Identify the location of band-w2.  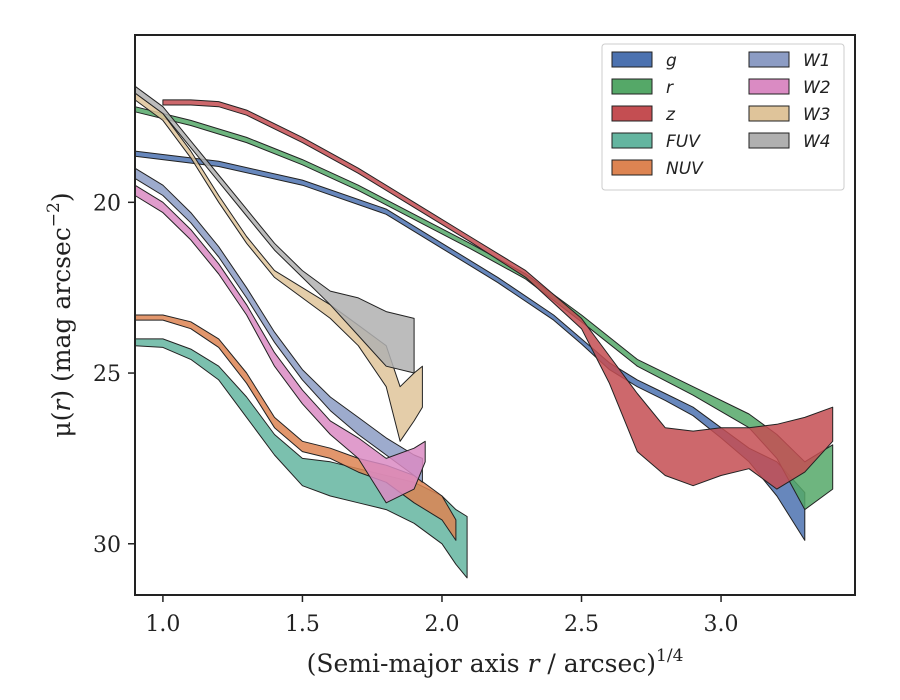
(280, 344).